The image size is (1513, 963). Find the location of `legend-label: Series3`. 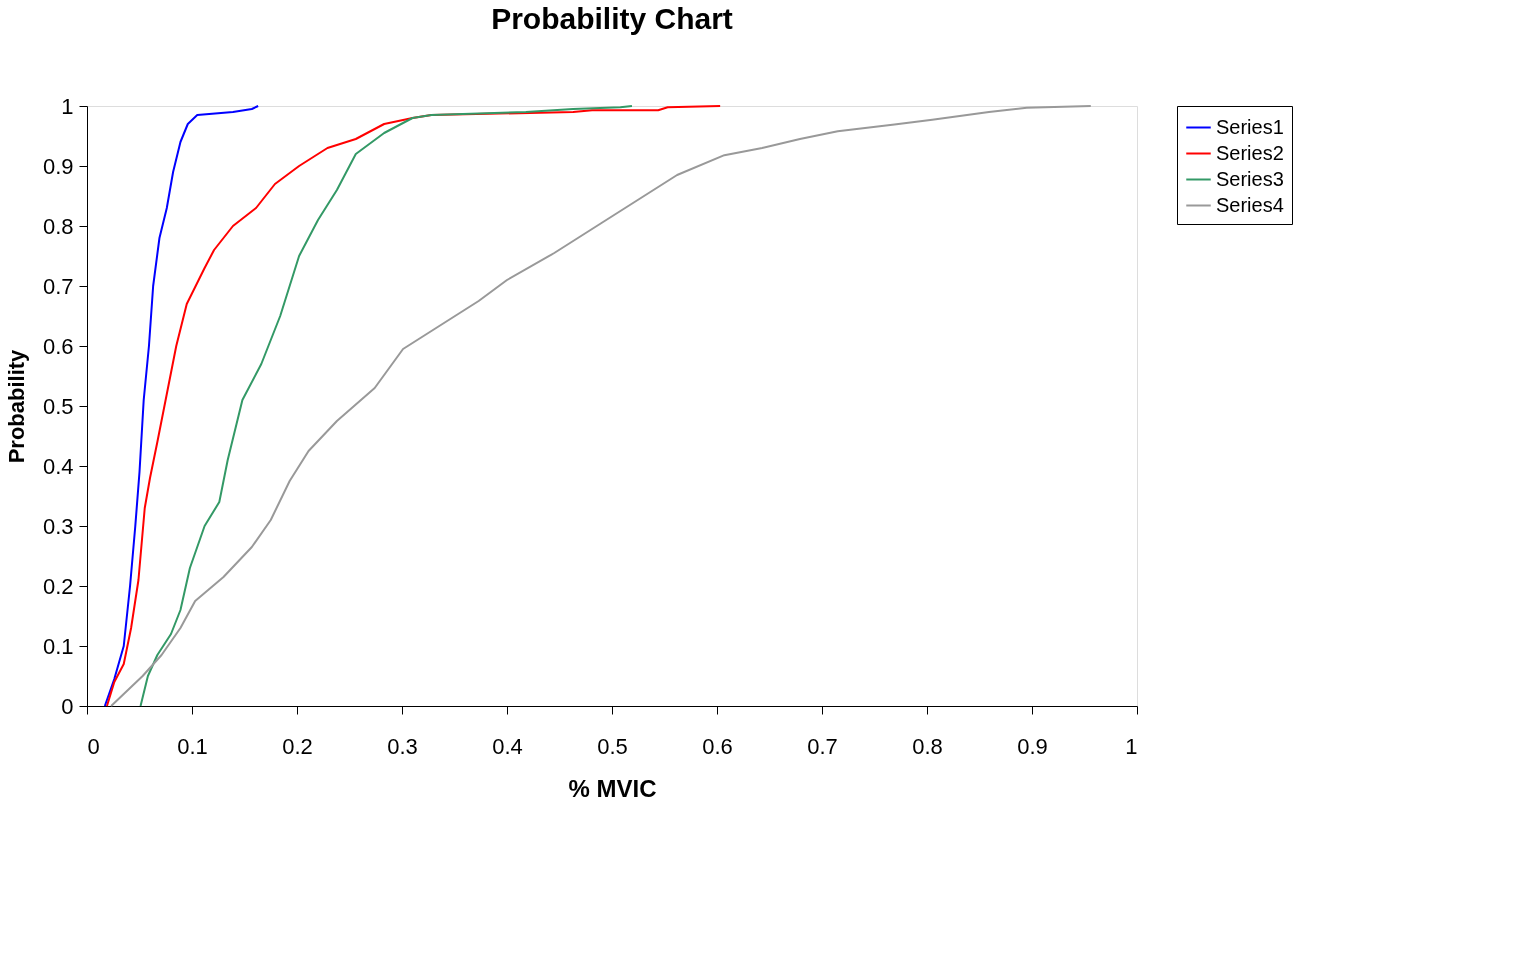

legend-label: Series3 is located at coordinates (1250, 178).